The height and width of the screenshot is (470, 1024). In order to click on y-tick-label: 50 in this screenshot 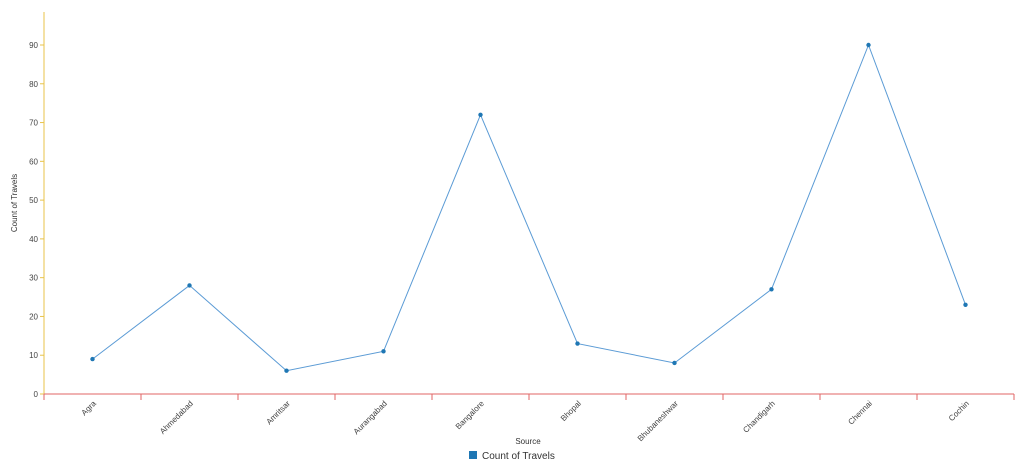, I will do `click(33, 200)`.